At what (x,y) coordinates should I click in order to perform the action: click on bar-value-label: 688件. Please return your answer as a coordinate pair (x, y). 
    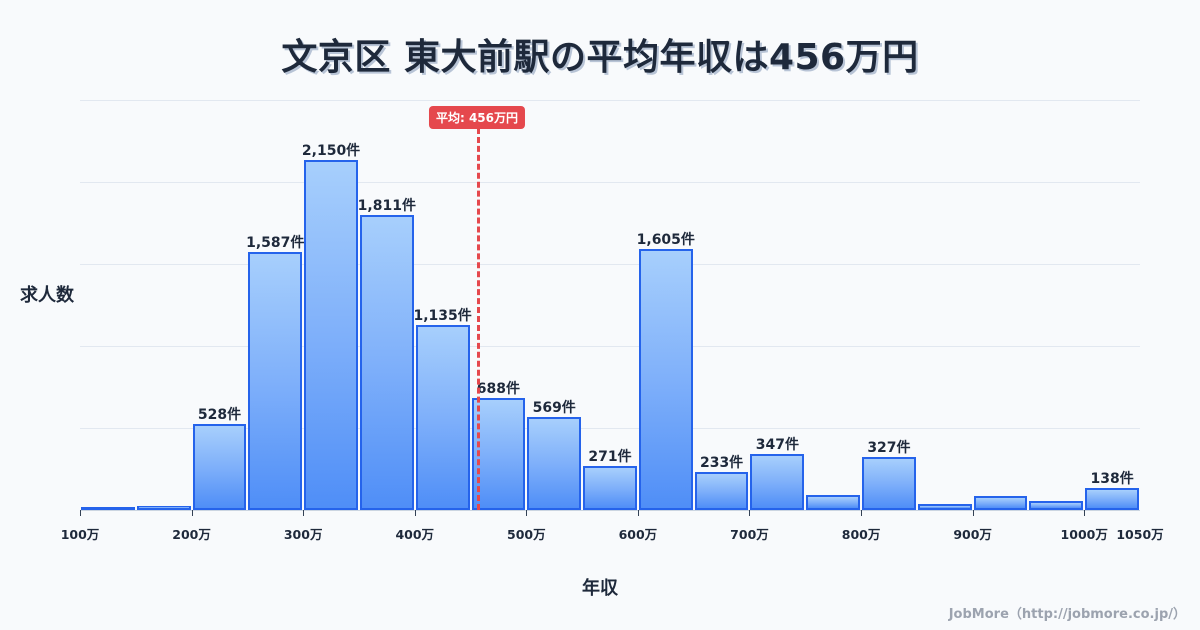
    Looking at the image, I should click on (498, 389).